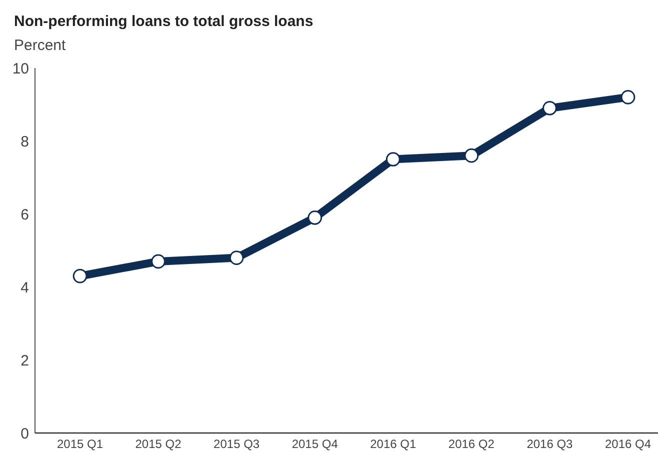  I want to click on chart-title: Non-performing loans to total gross loans, so click(164, 21).